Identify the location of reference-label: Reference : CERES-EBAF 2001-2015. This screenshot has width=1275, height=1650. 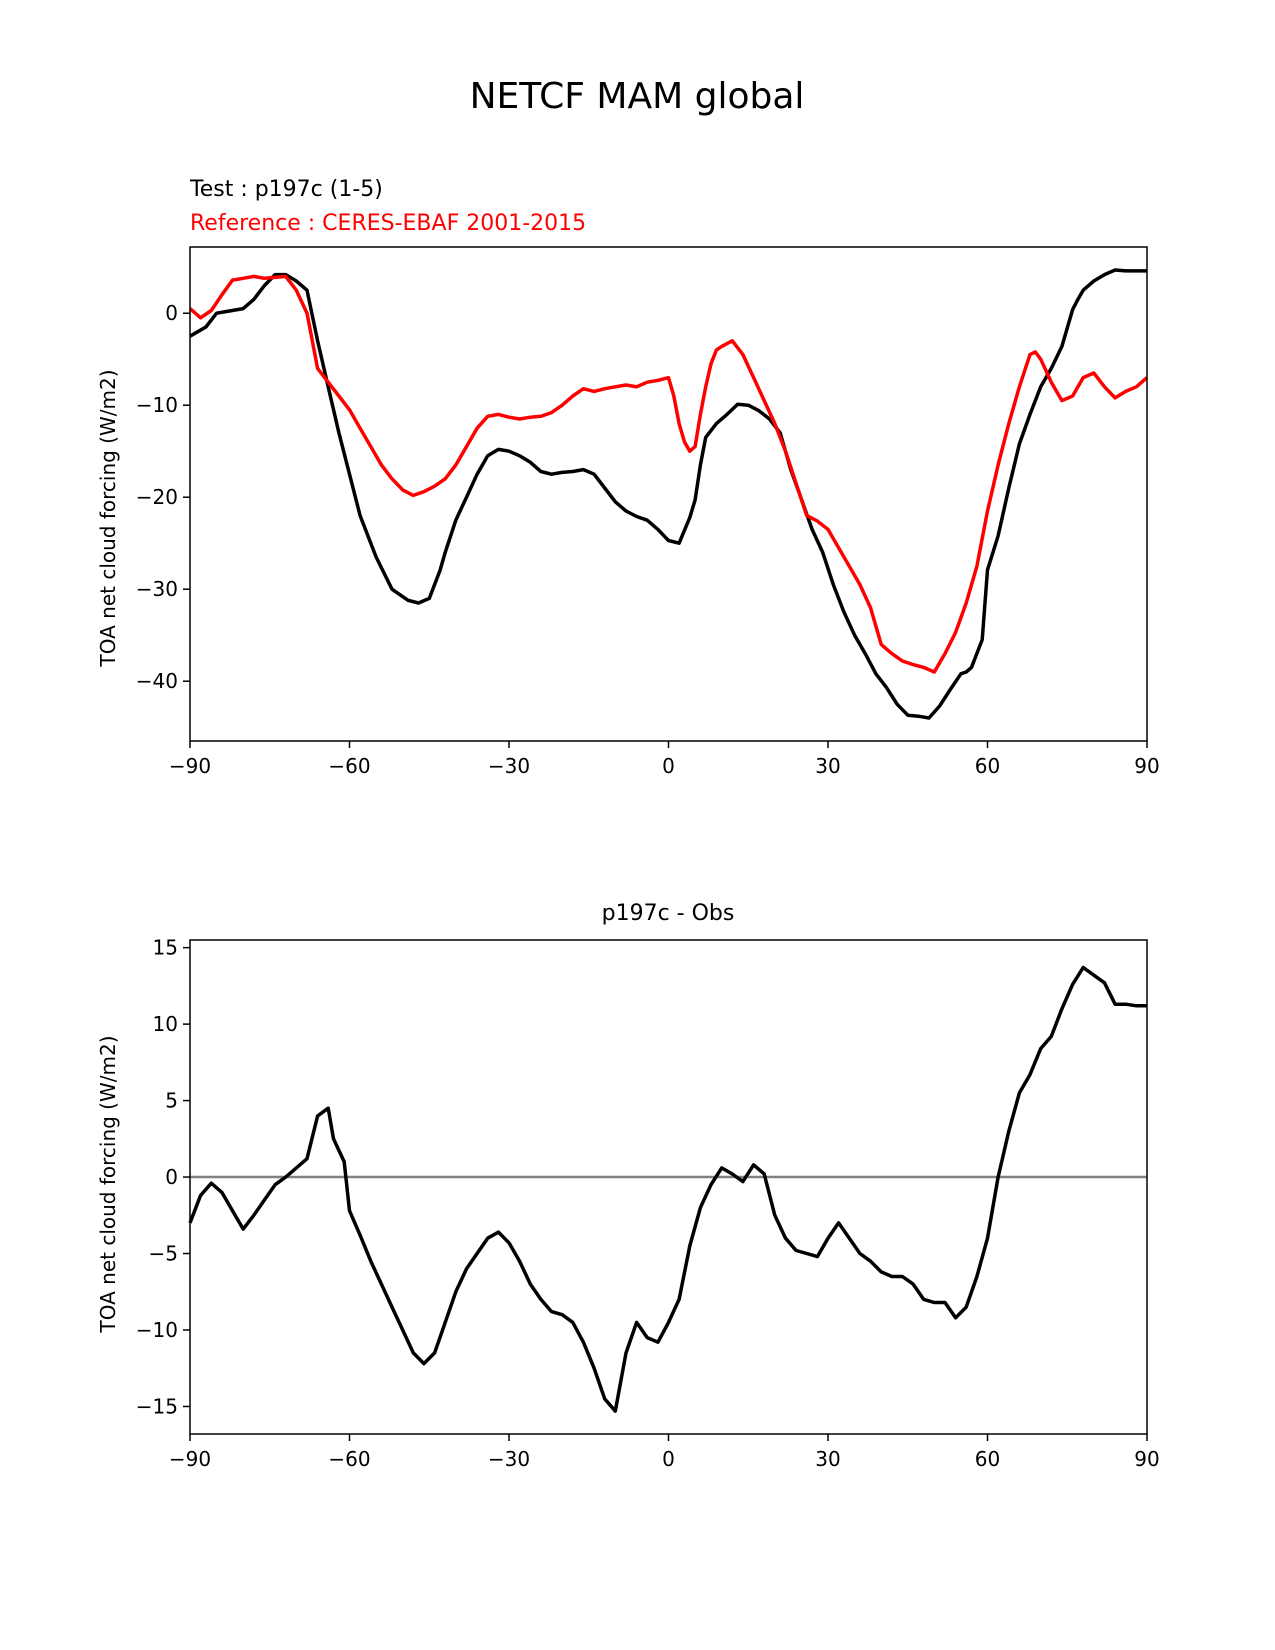
(388, 223).